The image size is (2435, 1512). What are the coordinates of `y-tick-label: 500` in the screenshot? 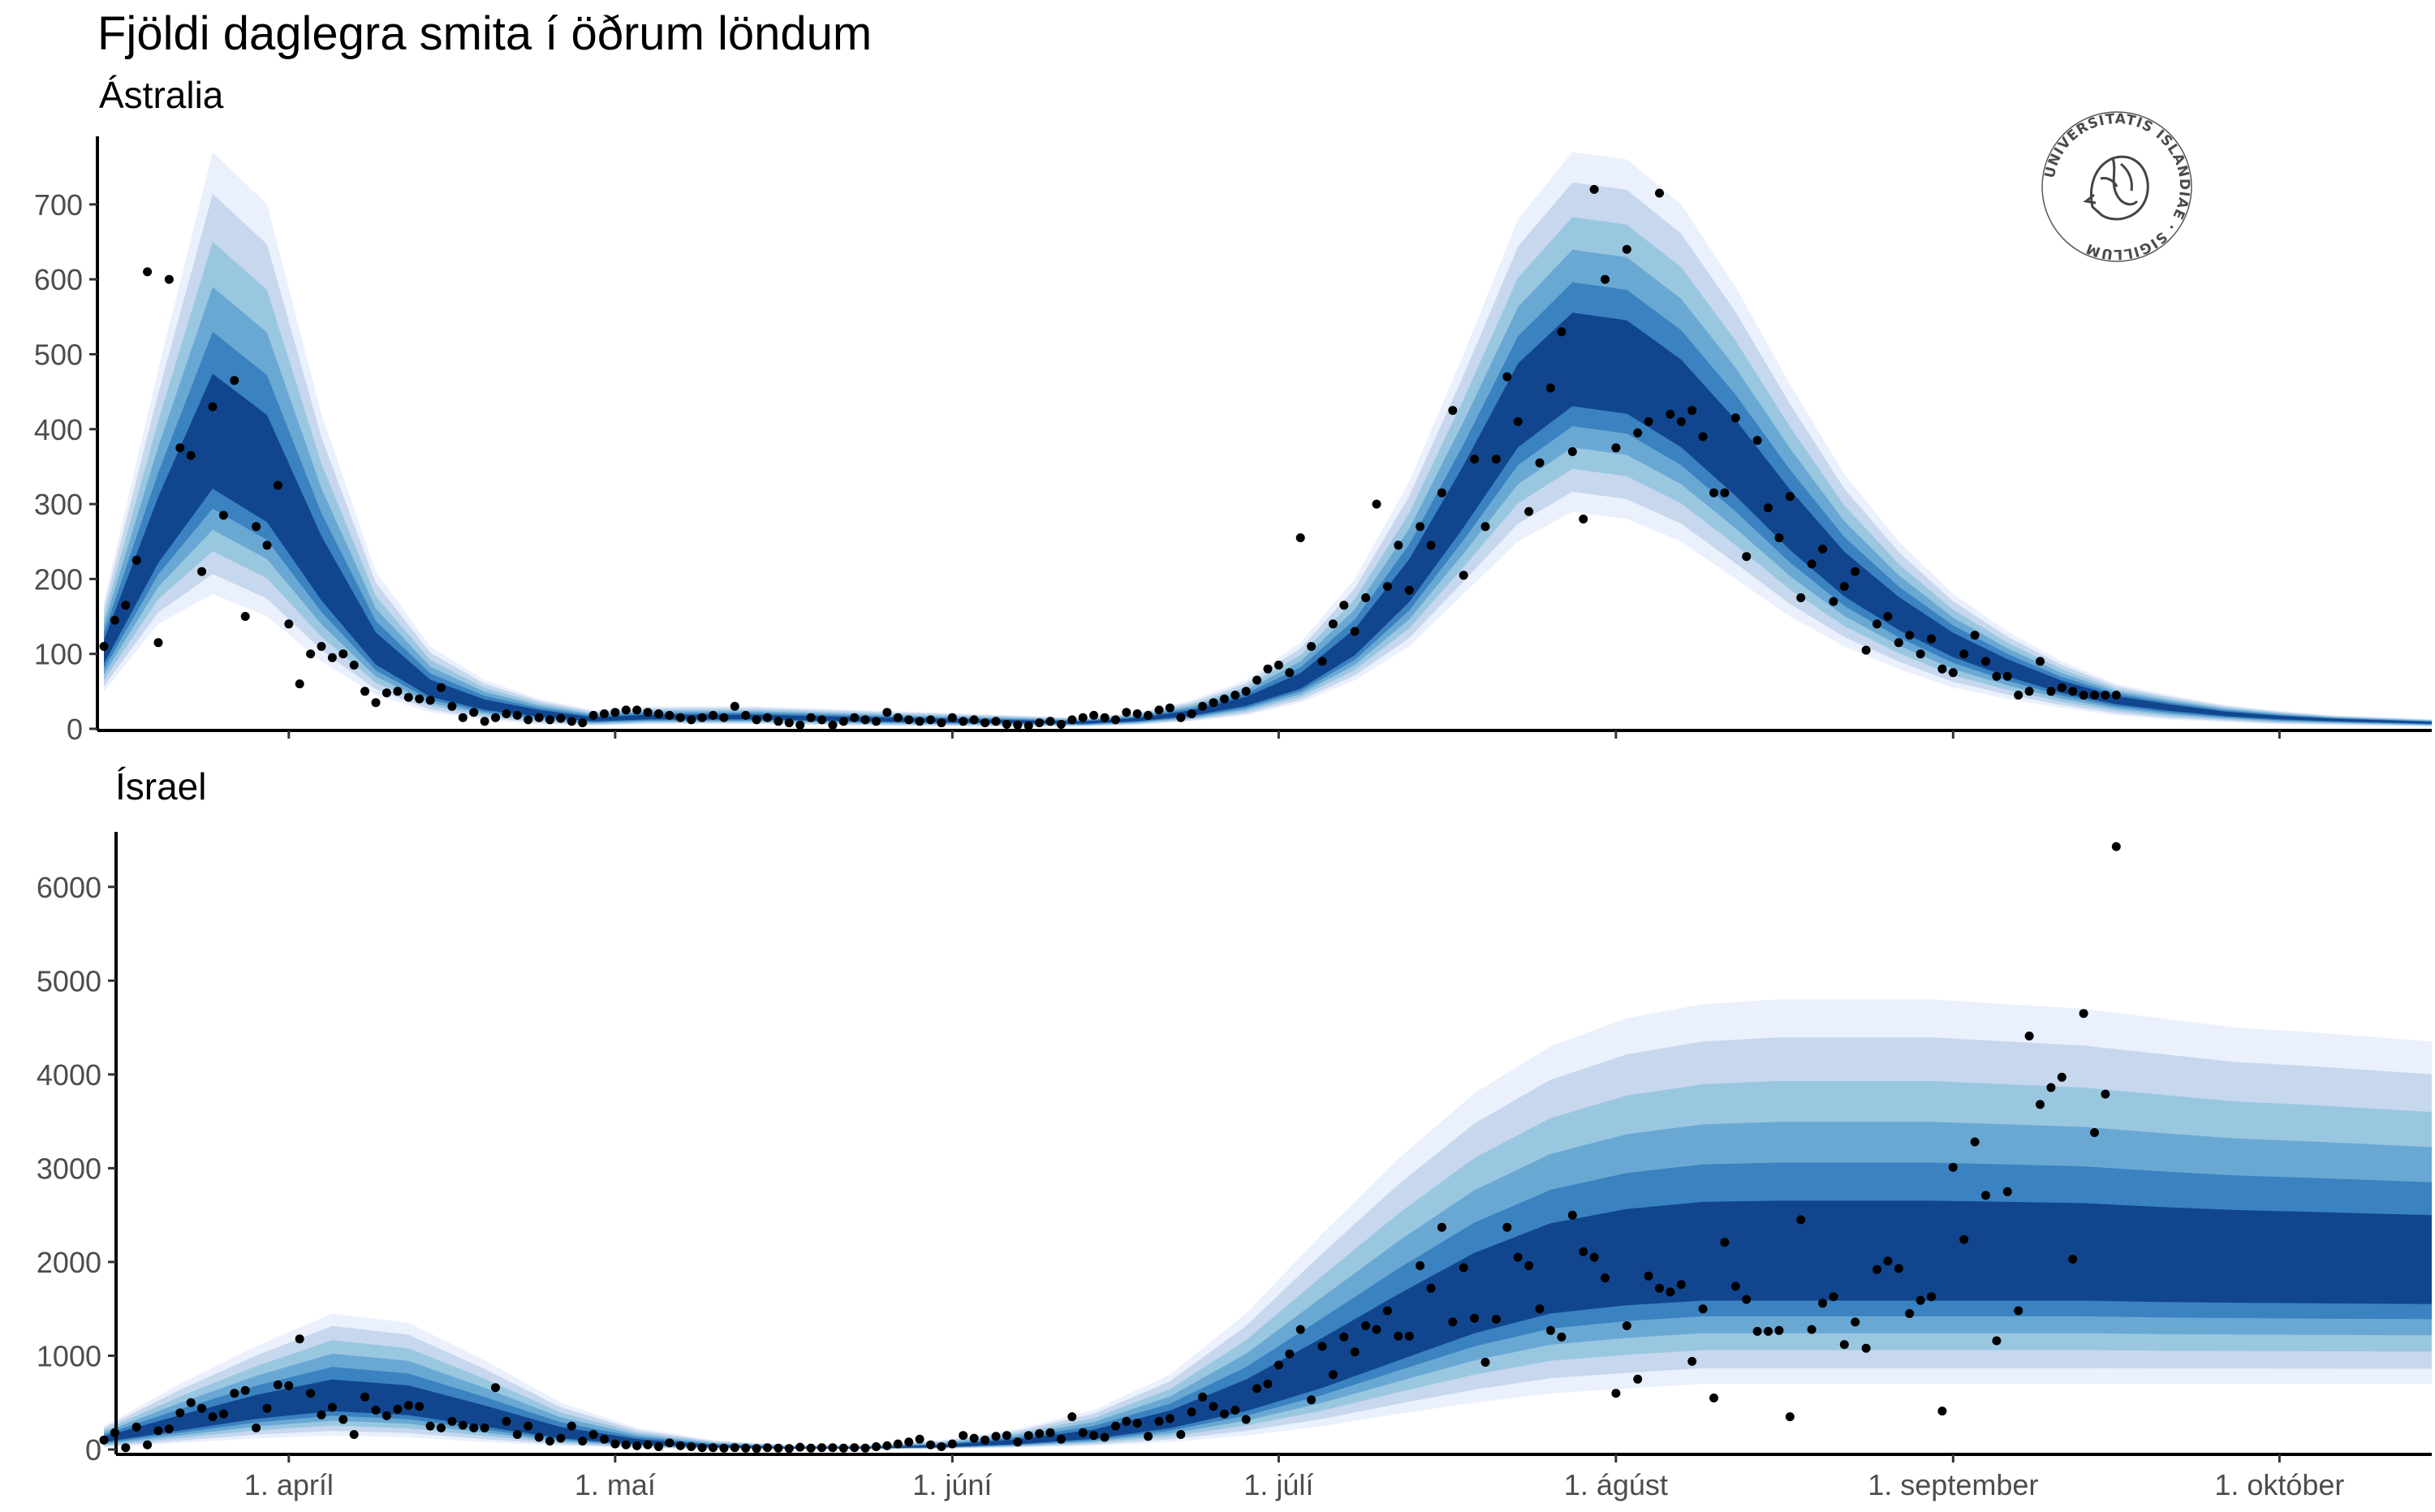 It's located at (59, 355).